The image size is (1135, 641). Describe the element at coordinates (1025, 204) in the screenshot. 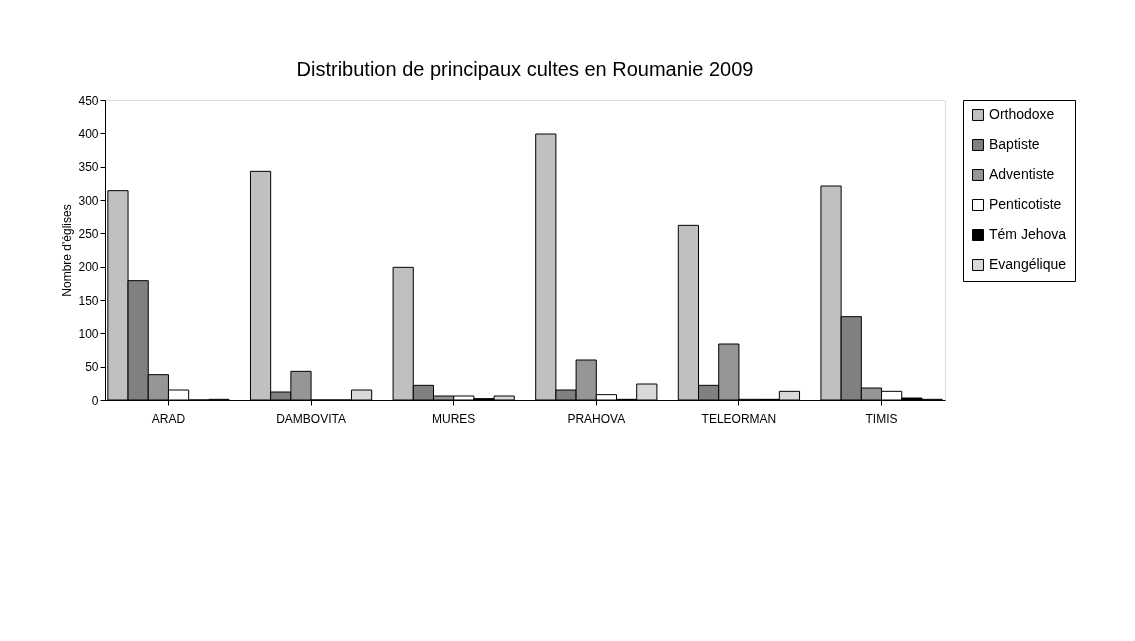

I see `legend-label: Penticotiste` at that location.